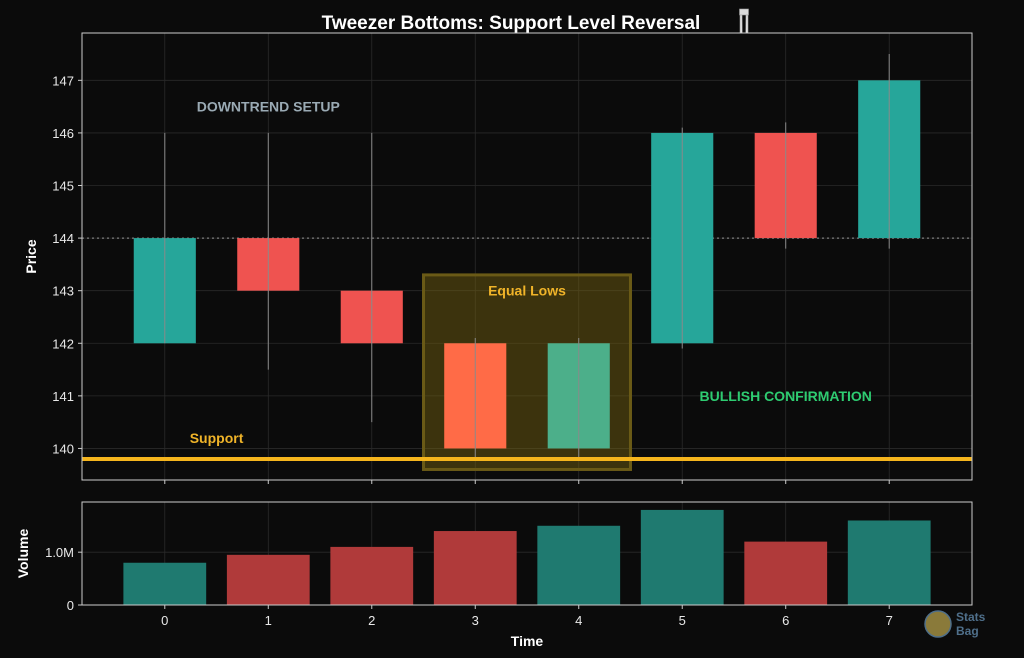 Image resolution: width=1024 pixels, height=658 pixels. Describe the element at coordinates (938, 624) in the screenshot. I see `money-bag-icon` at that location.